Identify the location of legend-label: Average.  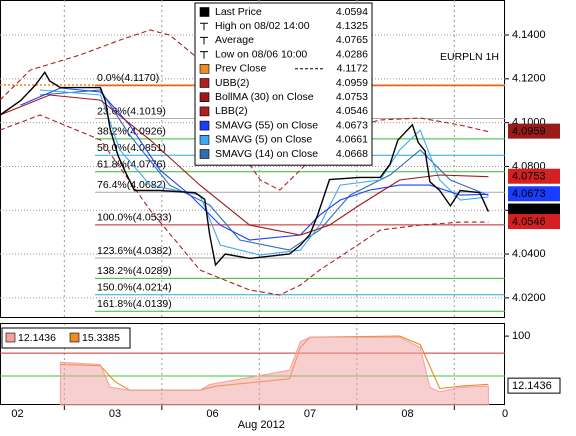
(234, 40).